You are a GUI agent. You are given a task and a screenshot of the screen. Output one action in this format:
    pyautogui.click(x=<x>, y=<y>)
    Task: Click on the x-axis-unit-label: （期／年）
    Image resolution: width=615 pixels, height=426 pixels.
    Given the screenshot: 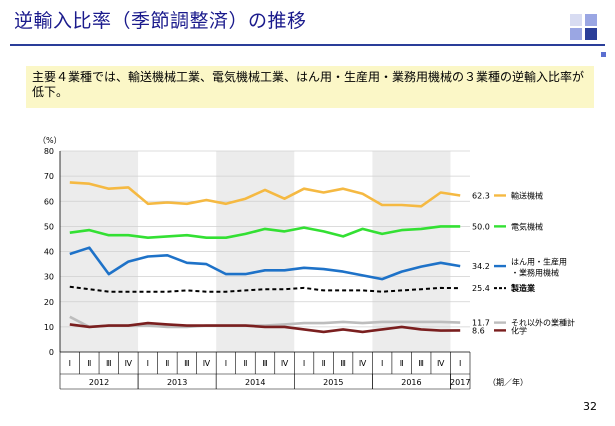 What is the action you would take?
    pyautogui.click(x=508, y=382)
    